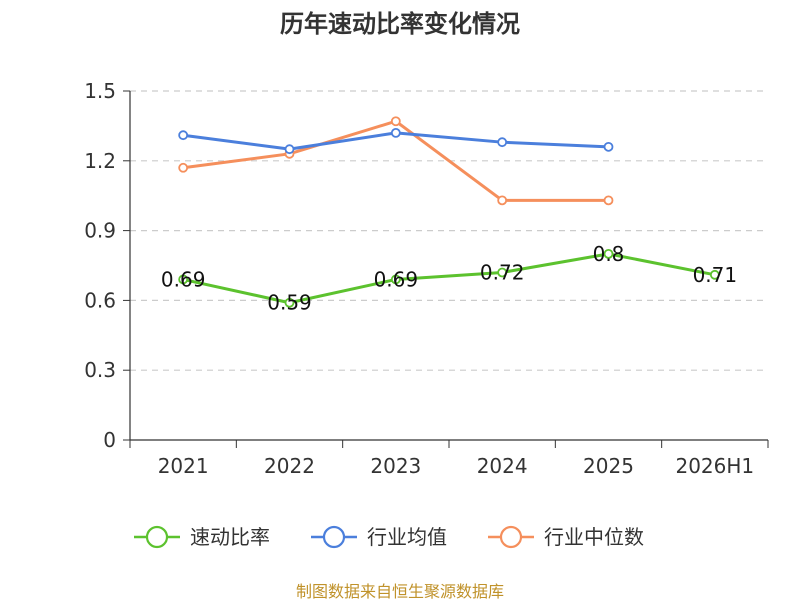 The image size is (800, 602). What do you see at coordinates (395, 466) in the screenshot?
I see `x-tick-label: 2023` at bounding box center [395, 466].